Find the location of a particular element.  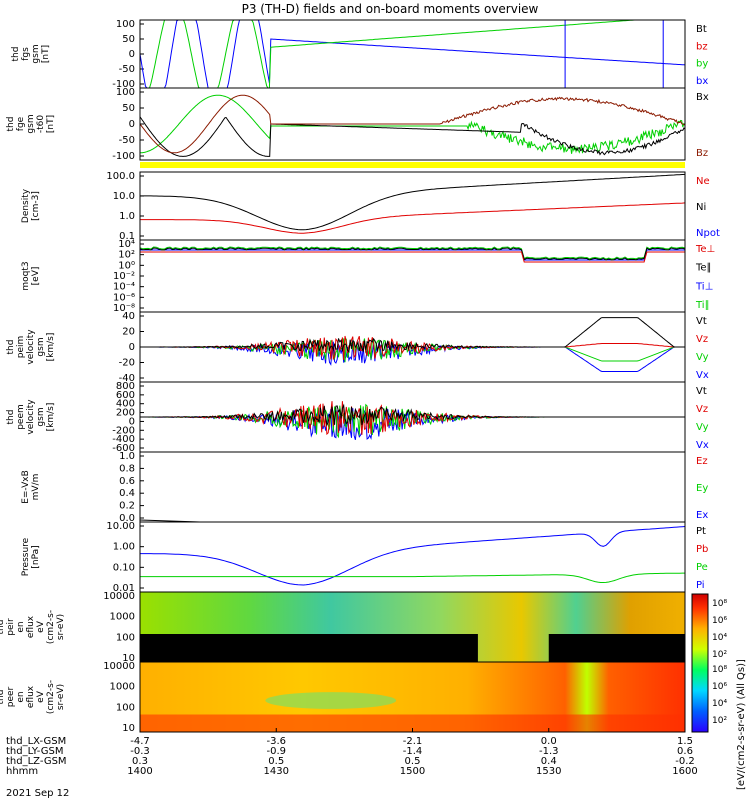

ylabel-peem: thd peem velocity gsm [km/s] is located at coordinates (31, 417).